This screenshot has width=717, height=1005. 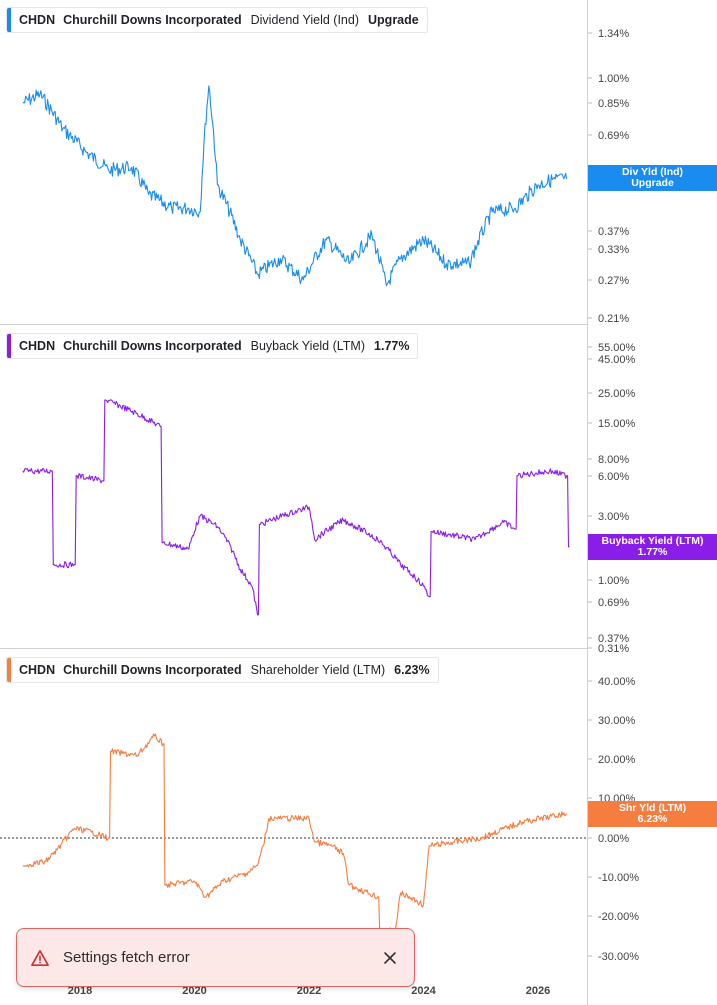 I want to click on y-tick-label: 0.85%, so click(x=613, y=104).